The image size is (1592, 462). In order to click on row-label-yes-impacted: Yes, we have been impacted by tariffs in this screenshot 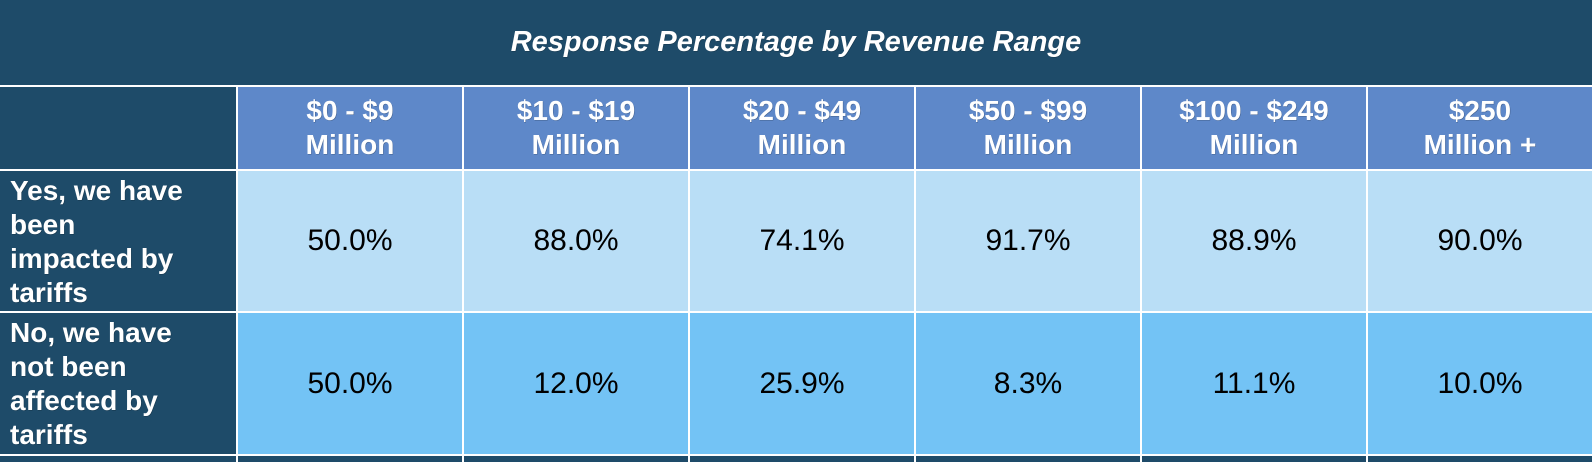, I will do `click(118, 241)`.